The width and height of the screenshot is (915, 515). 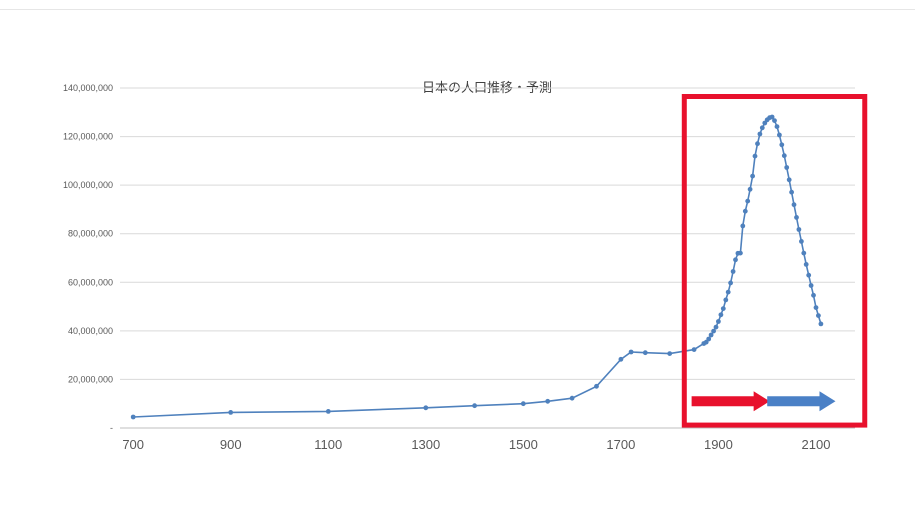 What do you see at coordinates (90, 234) in the screenshot?
I see `y-tick-label: 80,000,000` at bounding box center [90, 234].